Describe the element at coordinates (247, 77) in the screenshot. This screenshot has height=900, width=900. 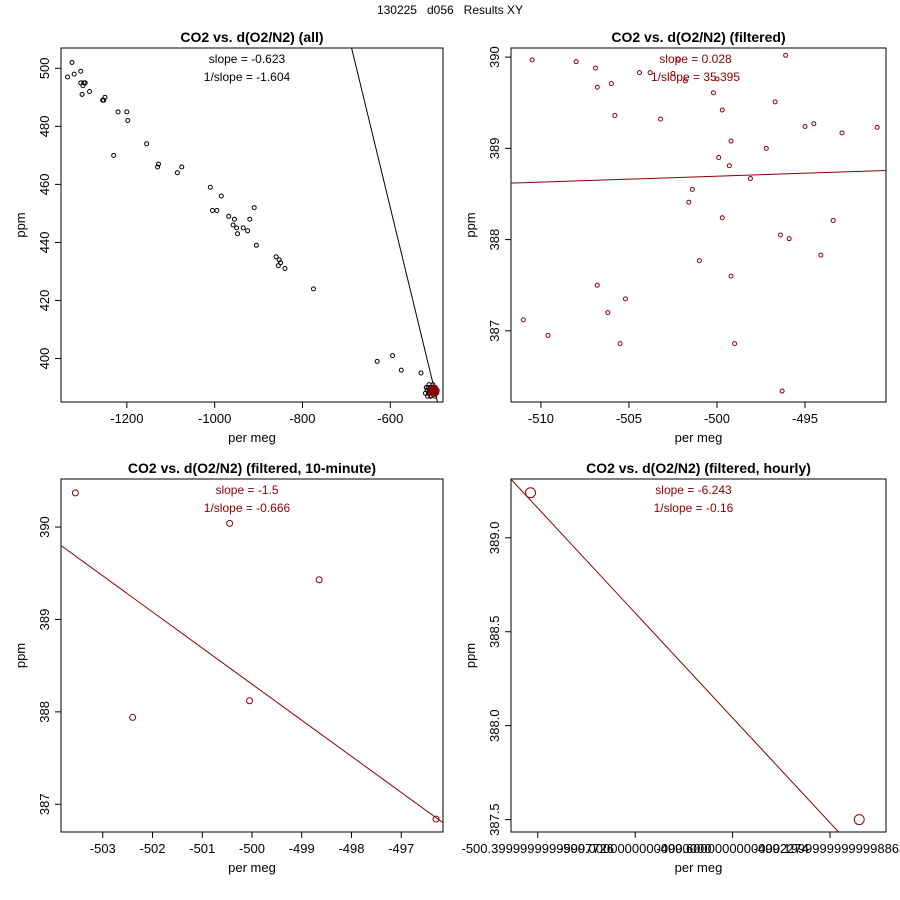
I see `slope-annotation: 1/slope = -1.604` at that location.